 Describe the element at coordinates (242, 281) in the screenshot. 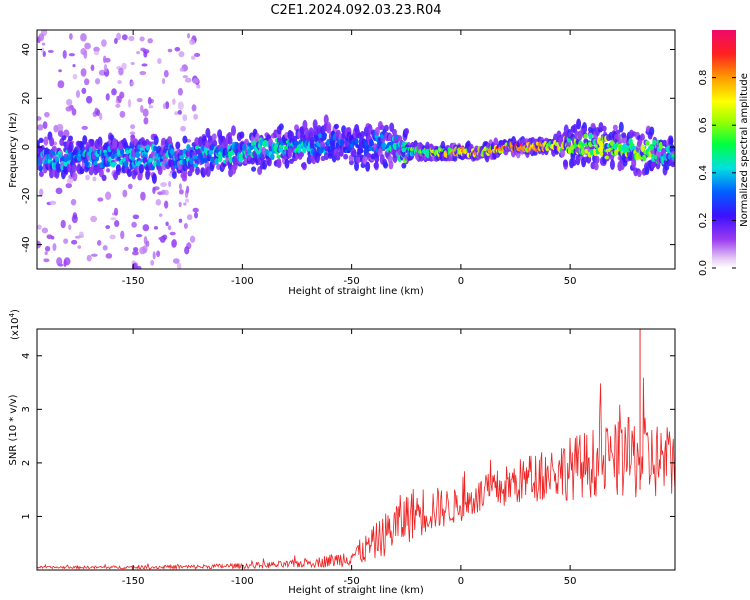

I see `x-tick-label: -100` at that location.